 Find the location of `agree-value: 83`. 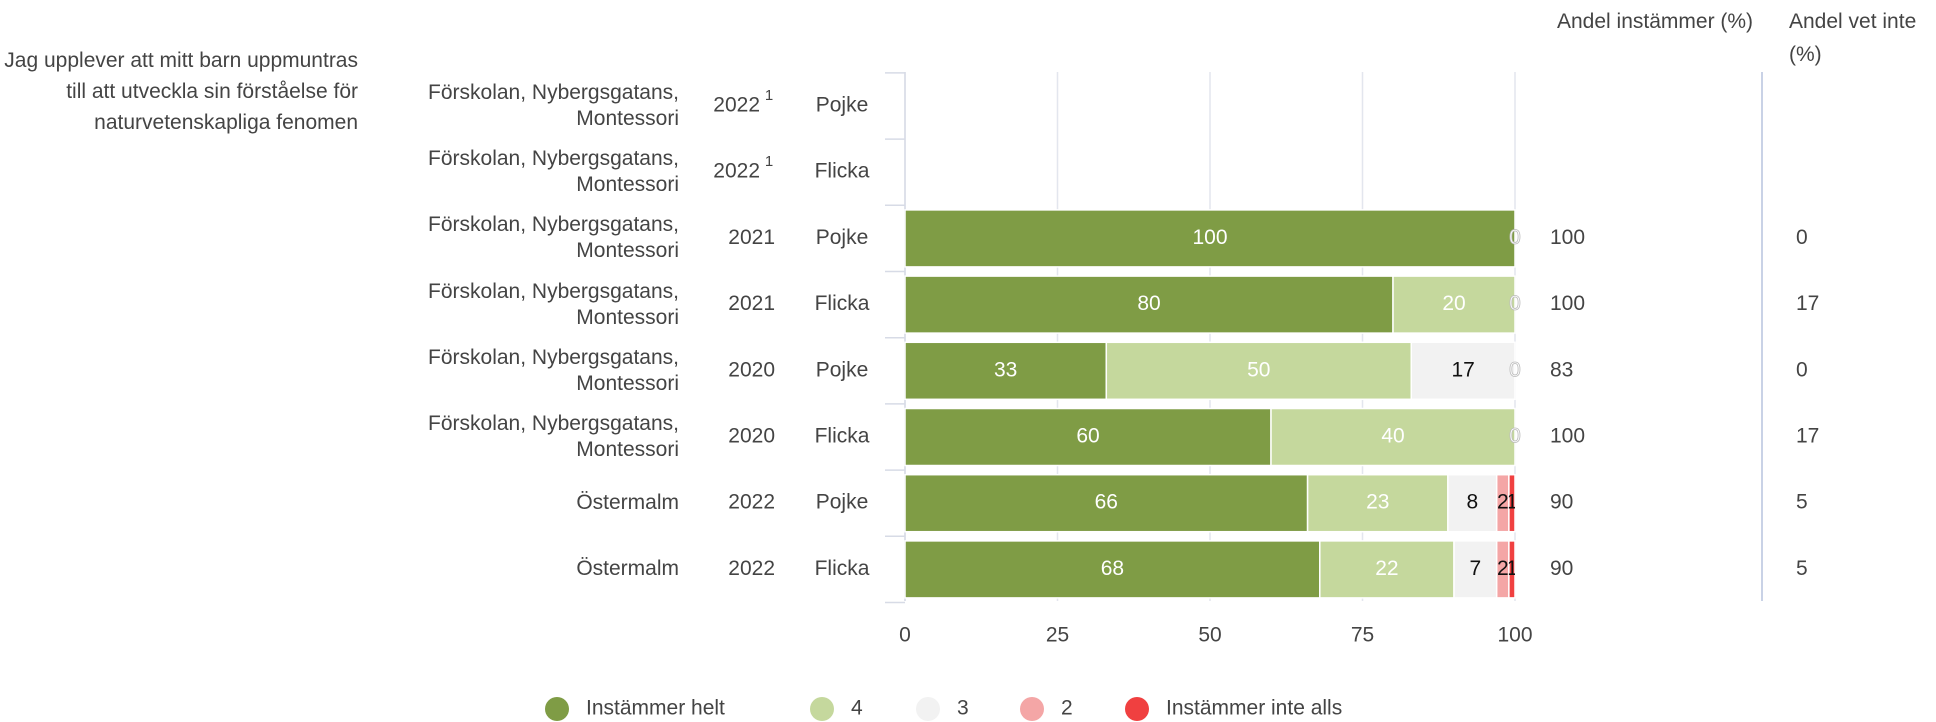

agree-value: 83 is located at coordinates (1561, 369).